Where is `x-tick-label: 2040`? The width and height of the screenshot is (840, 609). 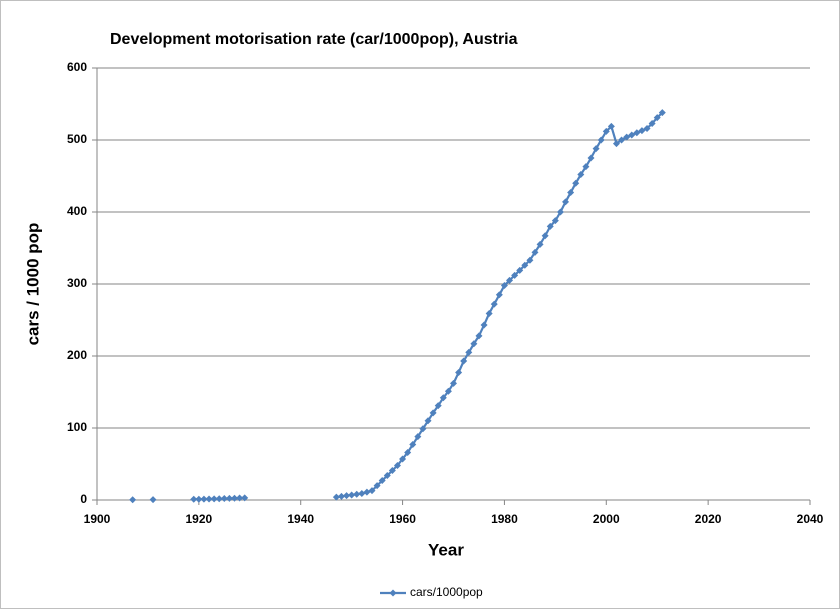 x-tick-label: 2040 is located at coordinates (810, 519).